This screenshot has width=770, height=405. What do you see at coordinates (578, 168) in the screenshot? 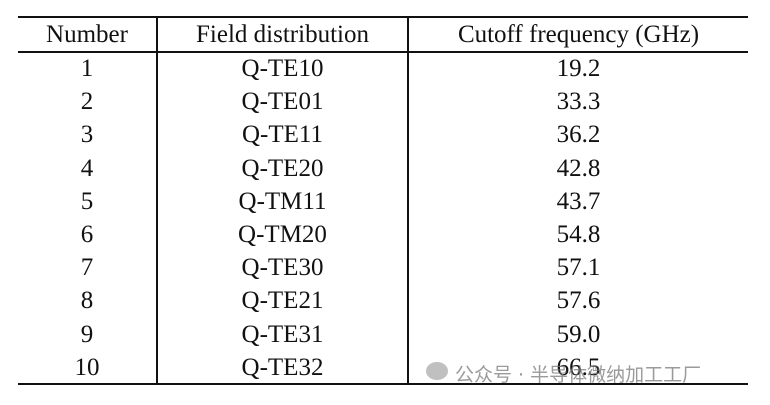
I see `cell: 42.8` at bounding box center [578, 168].